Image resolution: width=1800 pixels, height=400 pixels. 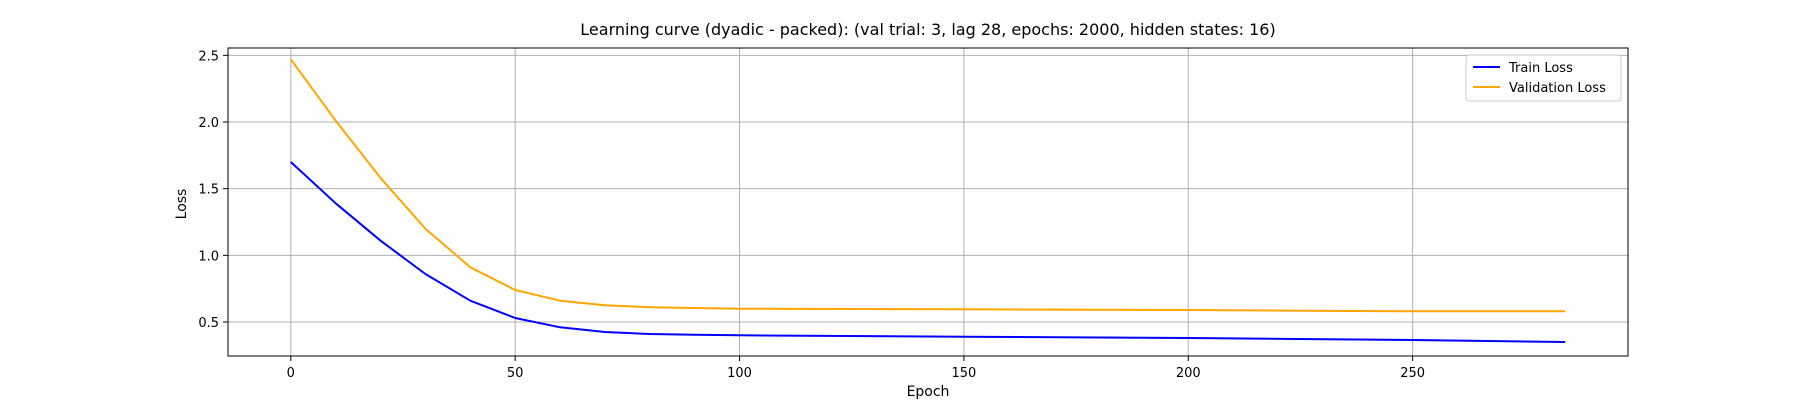 I want to click on y-tick-label: 1.5, so click(x=208, y=190).